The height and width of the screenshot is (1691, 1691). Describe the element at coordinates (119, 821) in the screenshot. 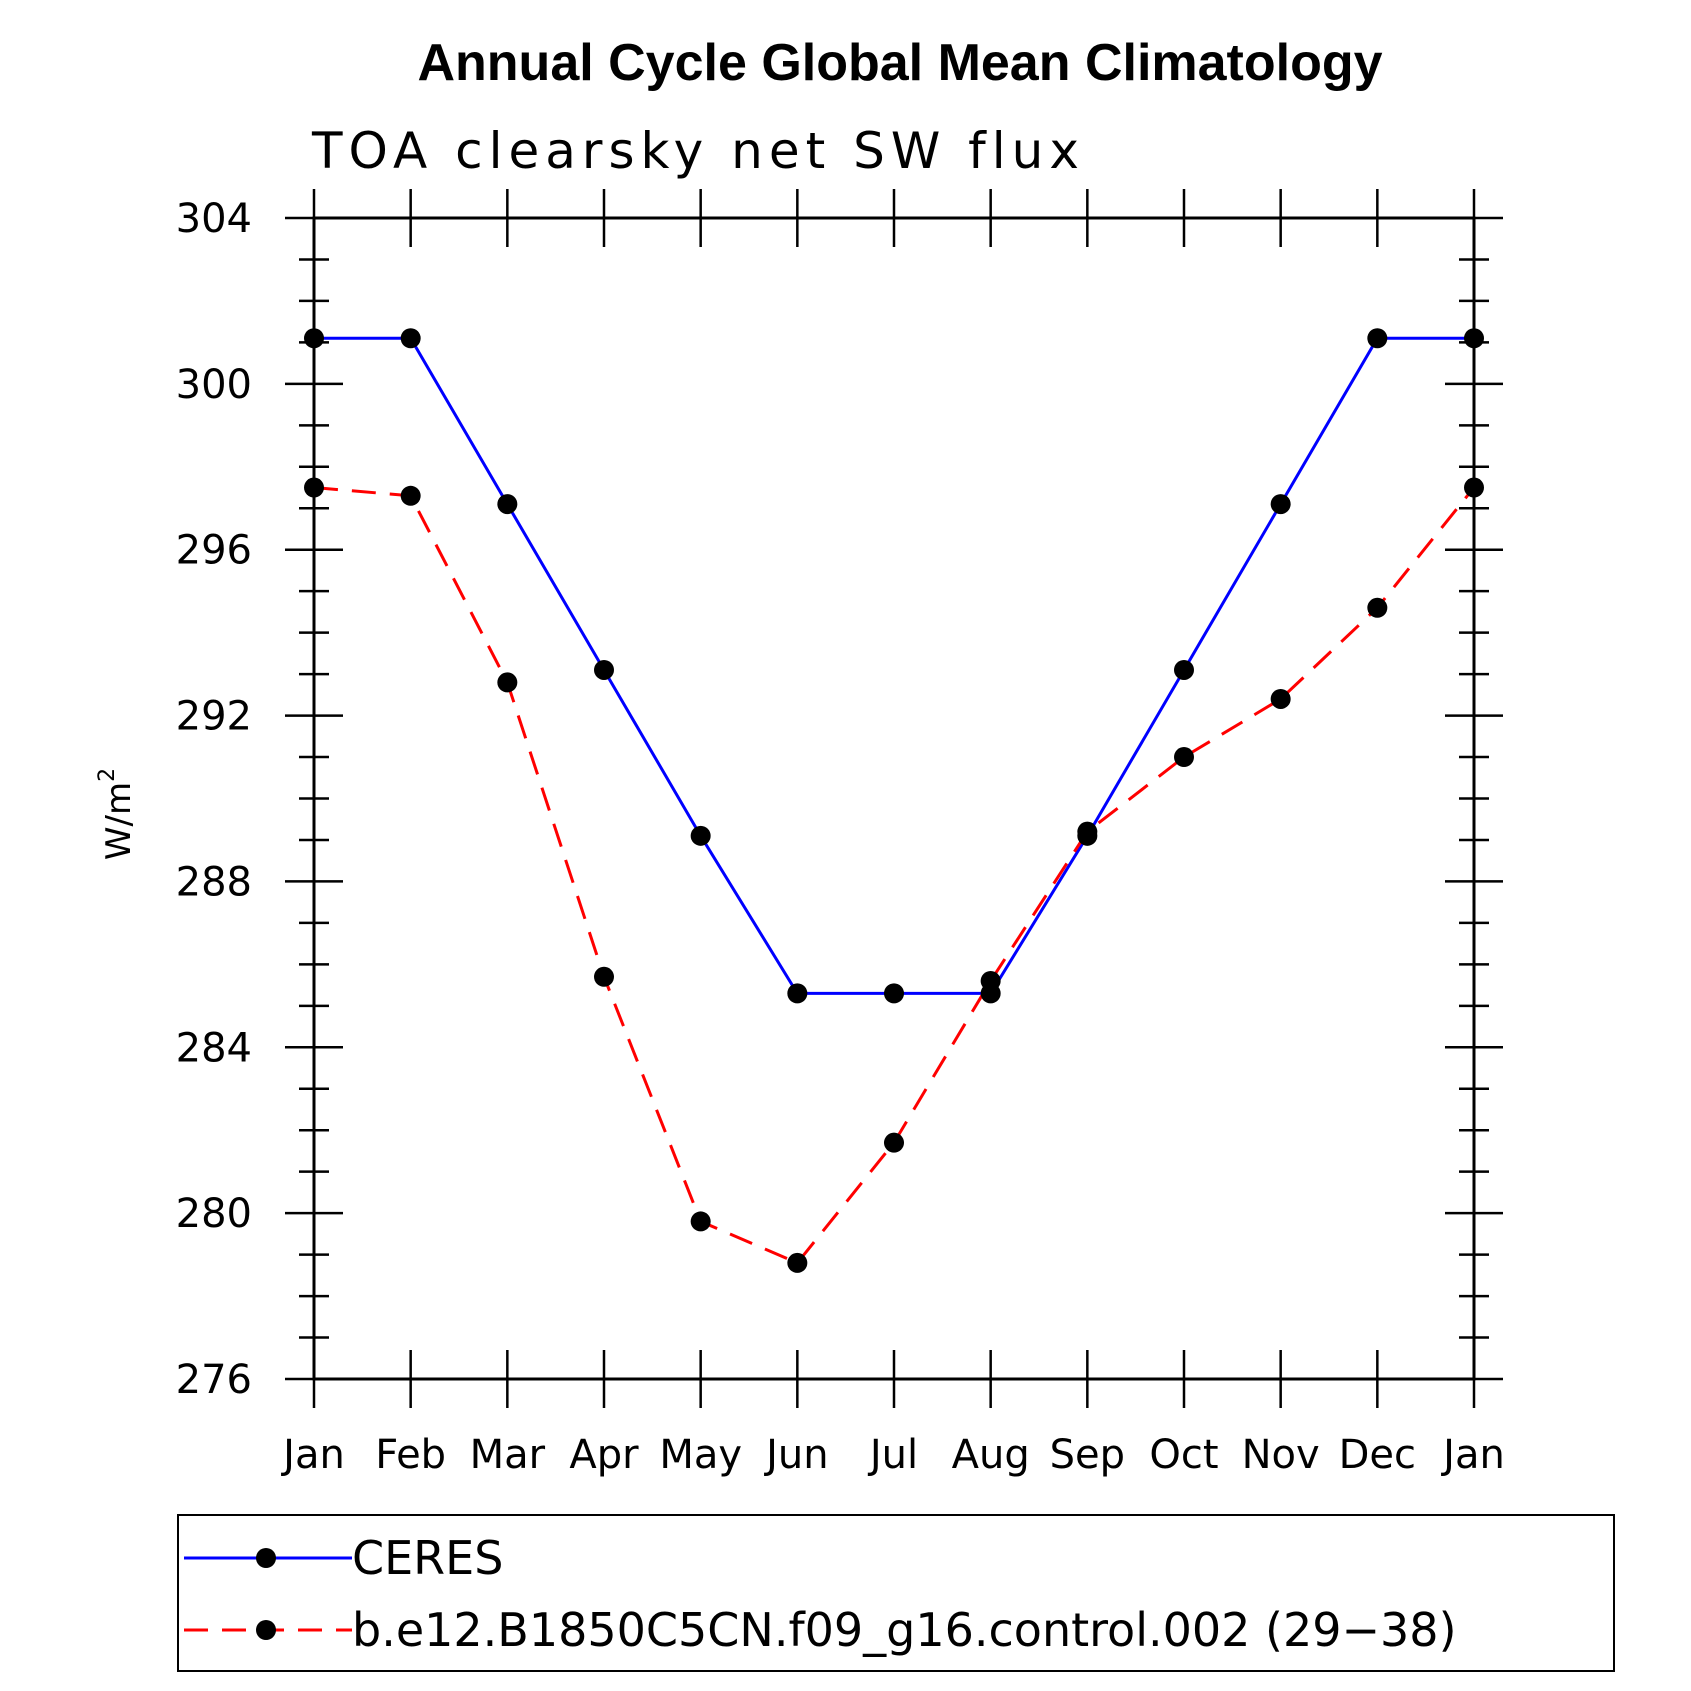

I see `y-axis-label-text: W/m` at that location.